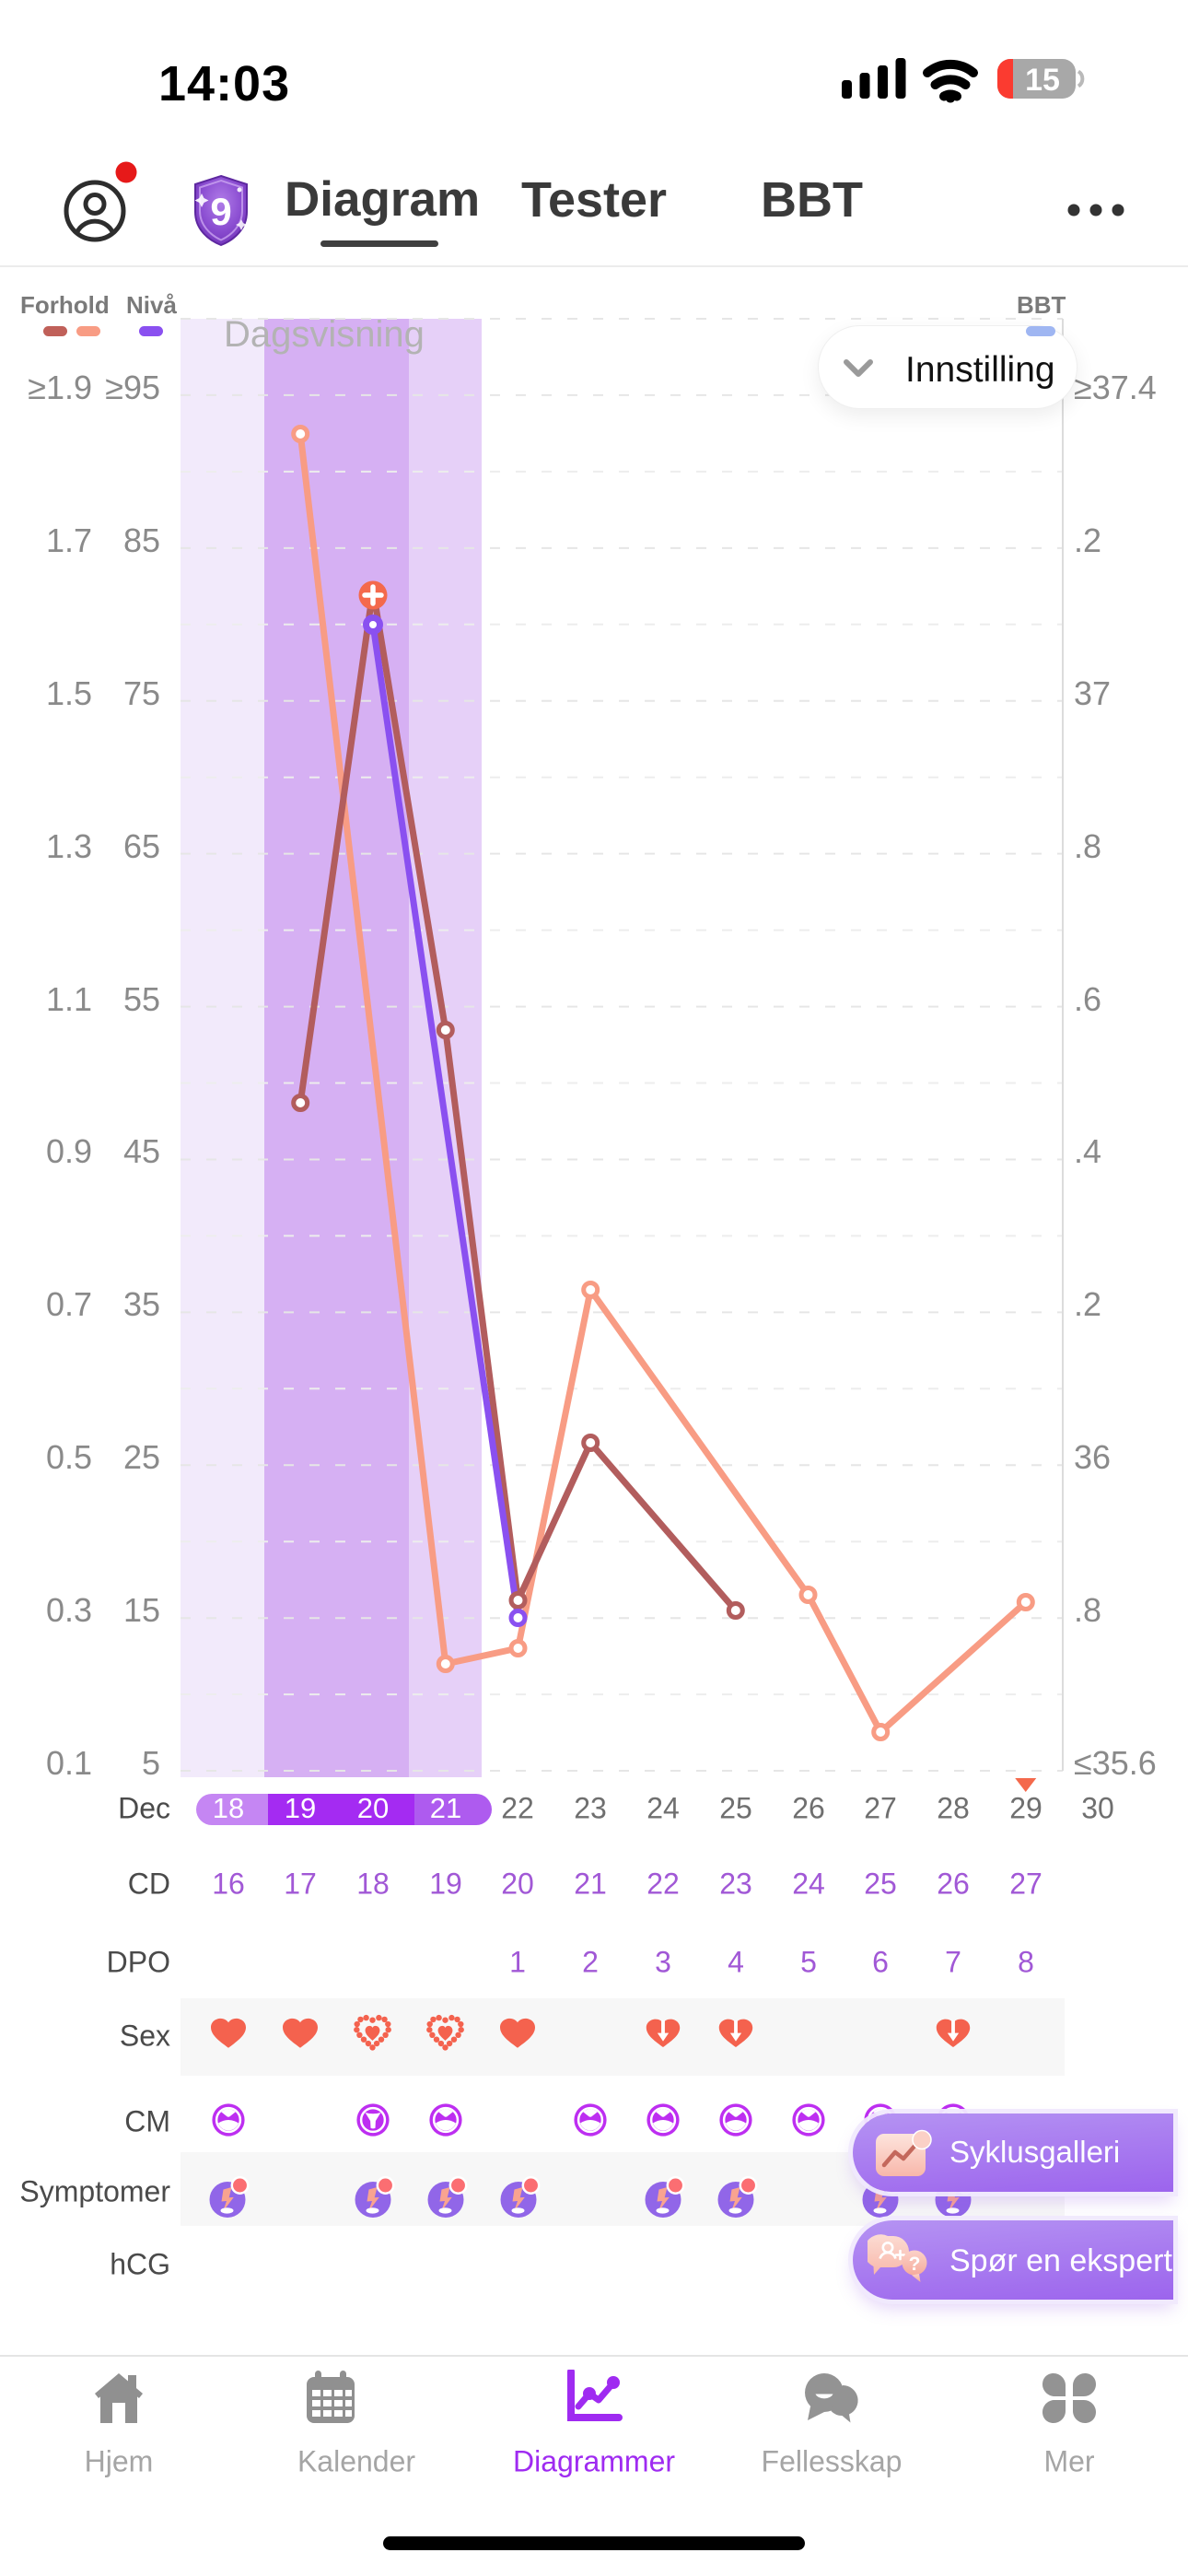 The height and width of the screenshot is (2576, 1188). I want to click on svg-text: .4, so click(1087, 1151).